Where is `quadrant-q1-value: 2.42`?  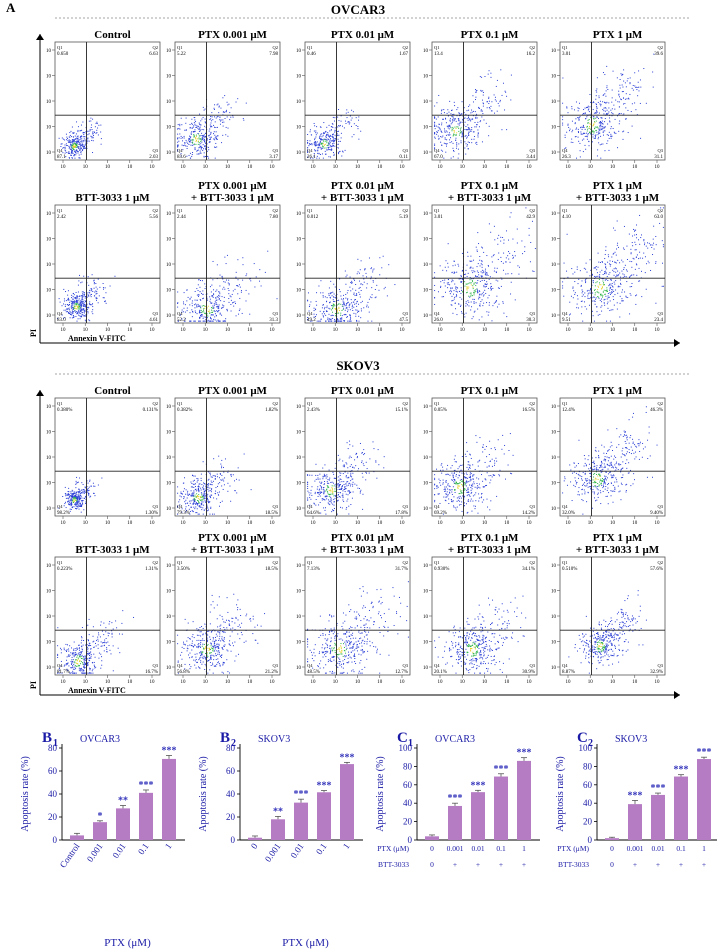
quadrant-q1-value: 2.42 is located at coordinates (61, 217).